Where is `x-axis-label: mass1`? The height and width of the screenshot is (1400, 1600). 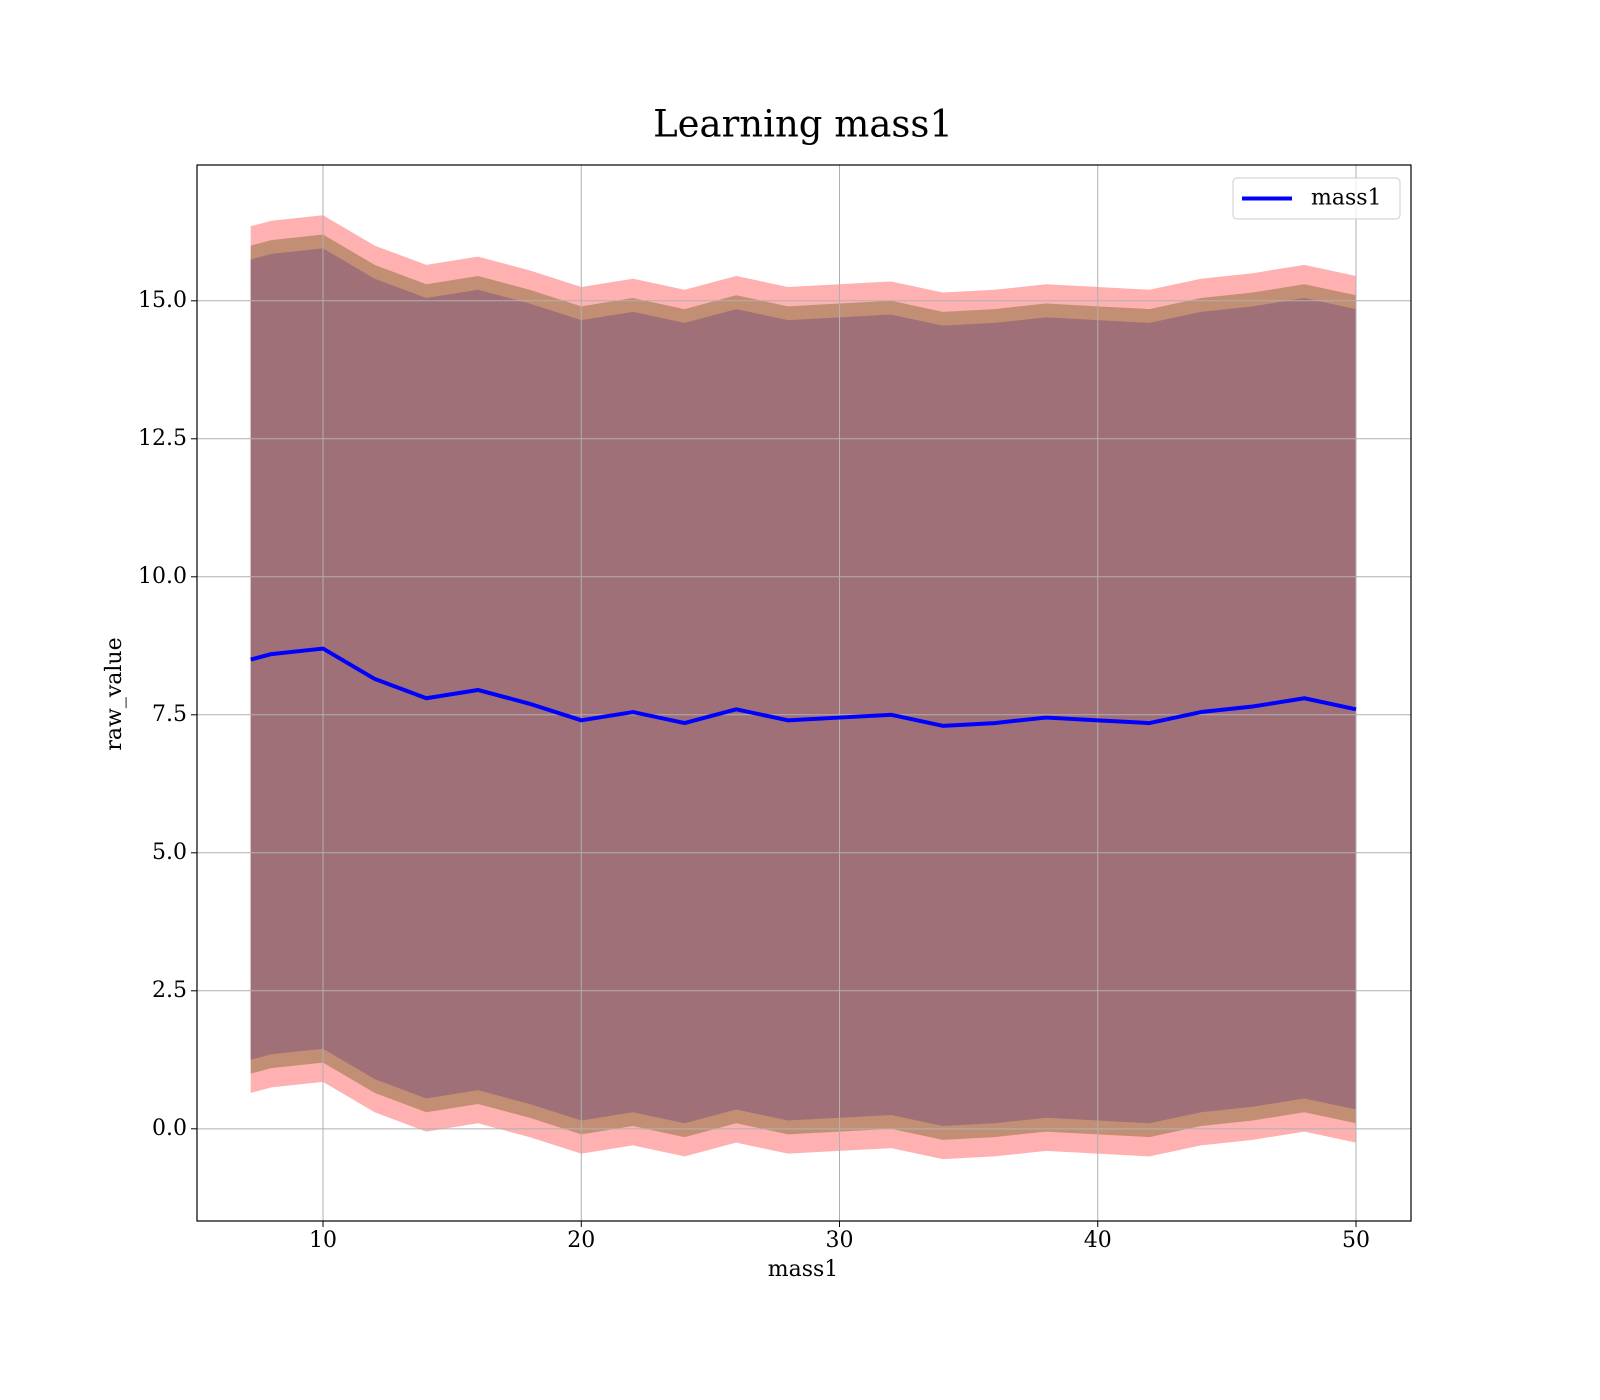
x-axis-label: mass1 is located at coordinates (803, 1269).